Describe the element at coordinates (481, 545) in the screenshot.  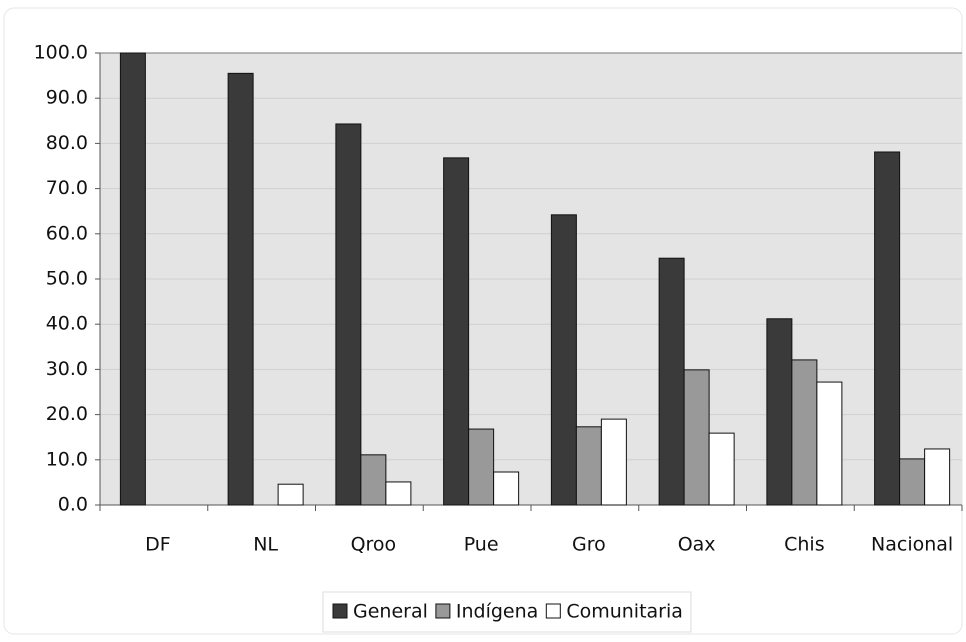
I see `x-tick-label: Pue` at that location.